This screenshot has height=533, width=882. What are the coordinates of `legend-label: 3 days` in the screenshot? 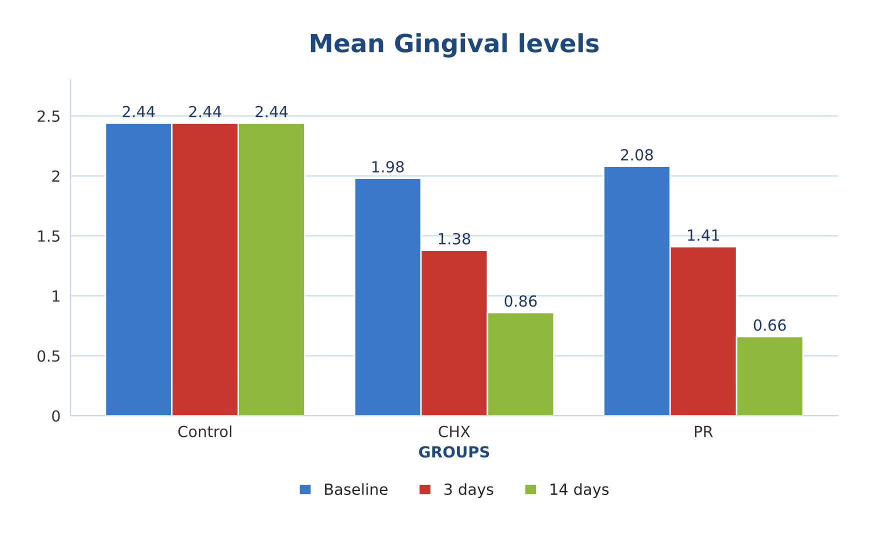 It's located at (469, 490).